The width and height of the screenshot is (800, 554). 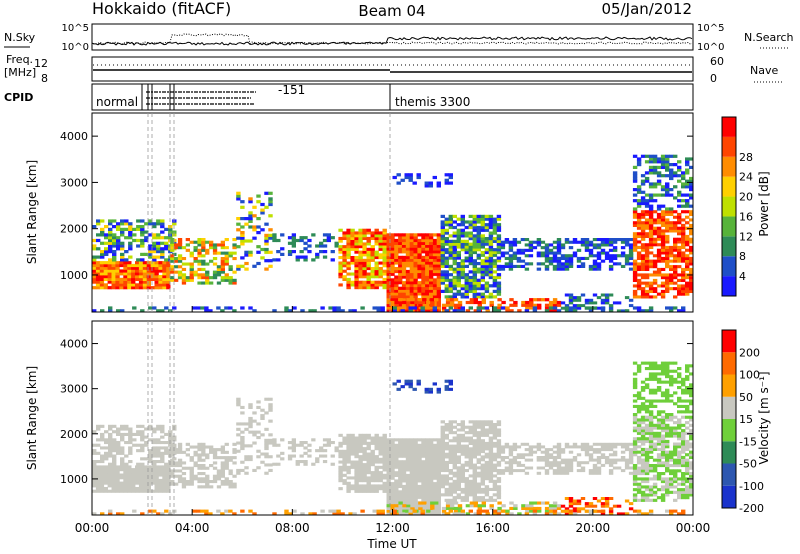 I want to click on nsky-trace, so click(x=392, y=41).